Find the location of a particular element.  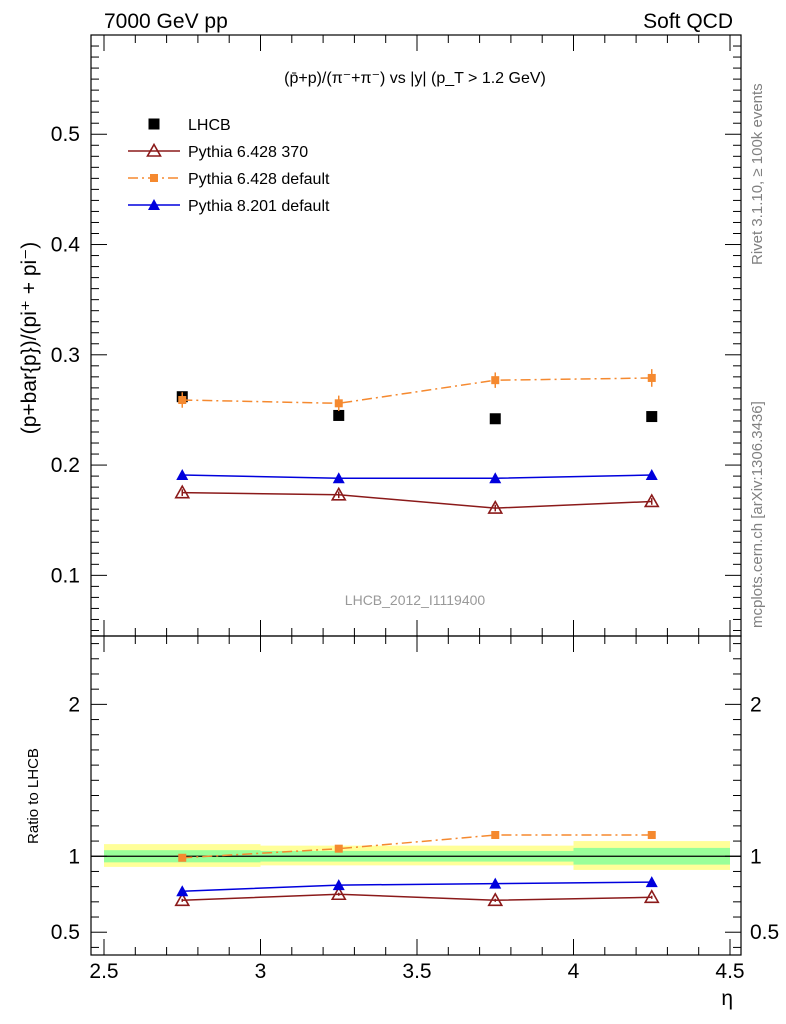

legend-label: LHCB is located at coordinates (209, 125).